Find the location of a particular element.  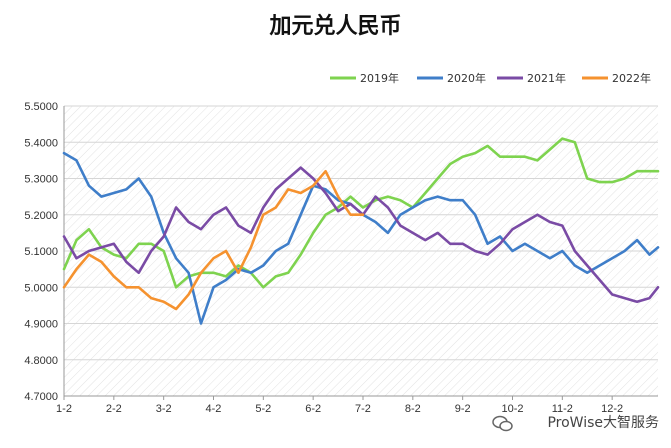

x-tick-label: 11-2 is located at coordinates (562, 409).